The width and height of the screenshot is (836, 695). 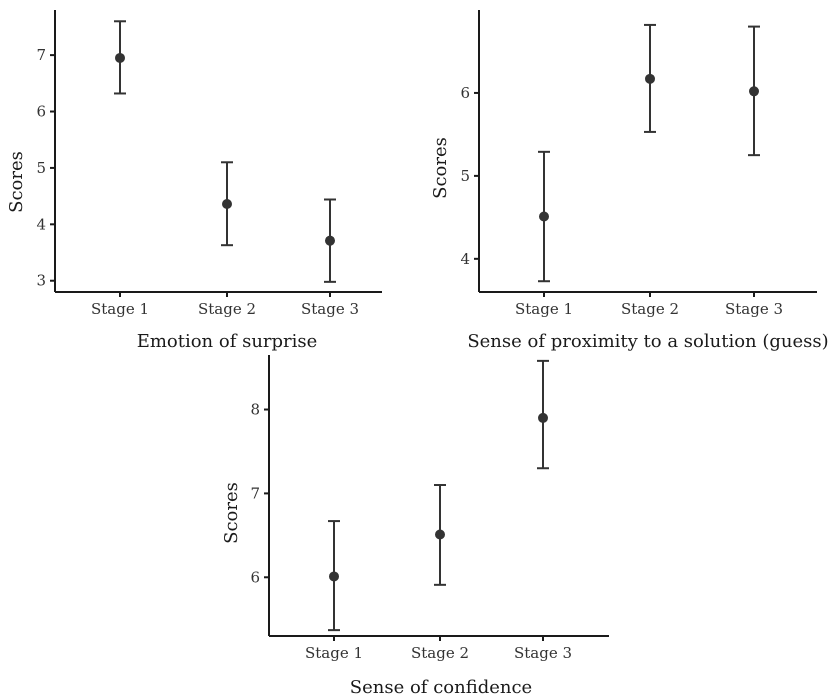 I want to click on x-axis-title: Sense of proximity to a solution (guess), so click(x=647, y=341).